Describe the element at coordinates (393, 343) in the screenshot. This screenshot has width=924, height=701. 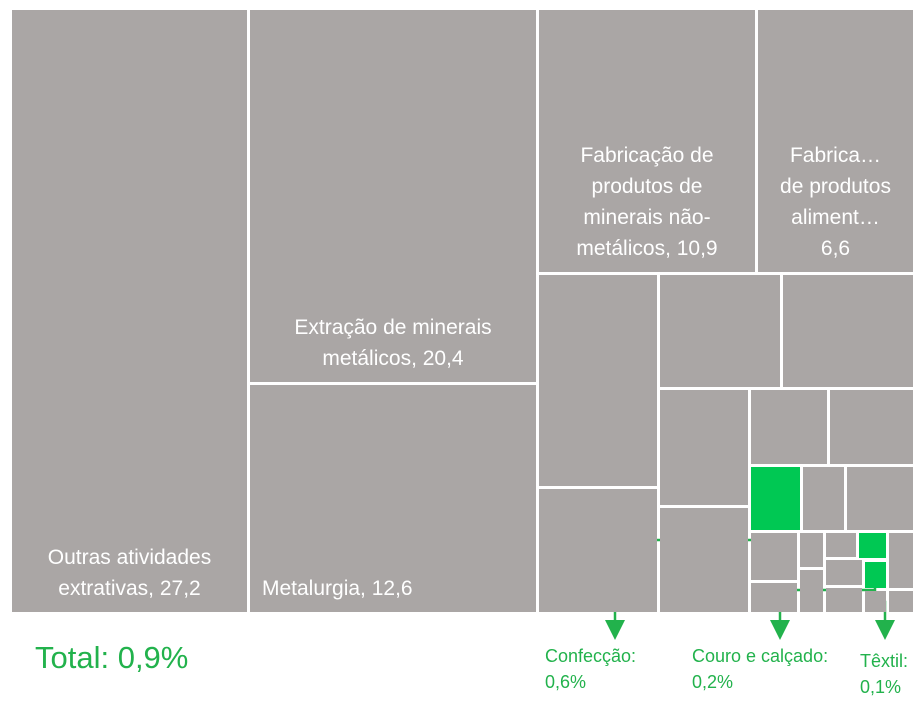
I see `cell-label: Extração de minerais metálicos, 20,4` at that location.